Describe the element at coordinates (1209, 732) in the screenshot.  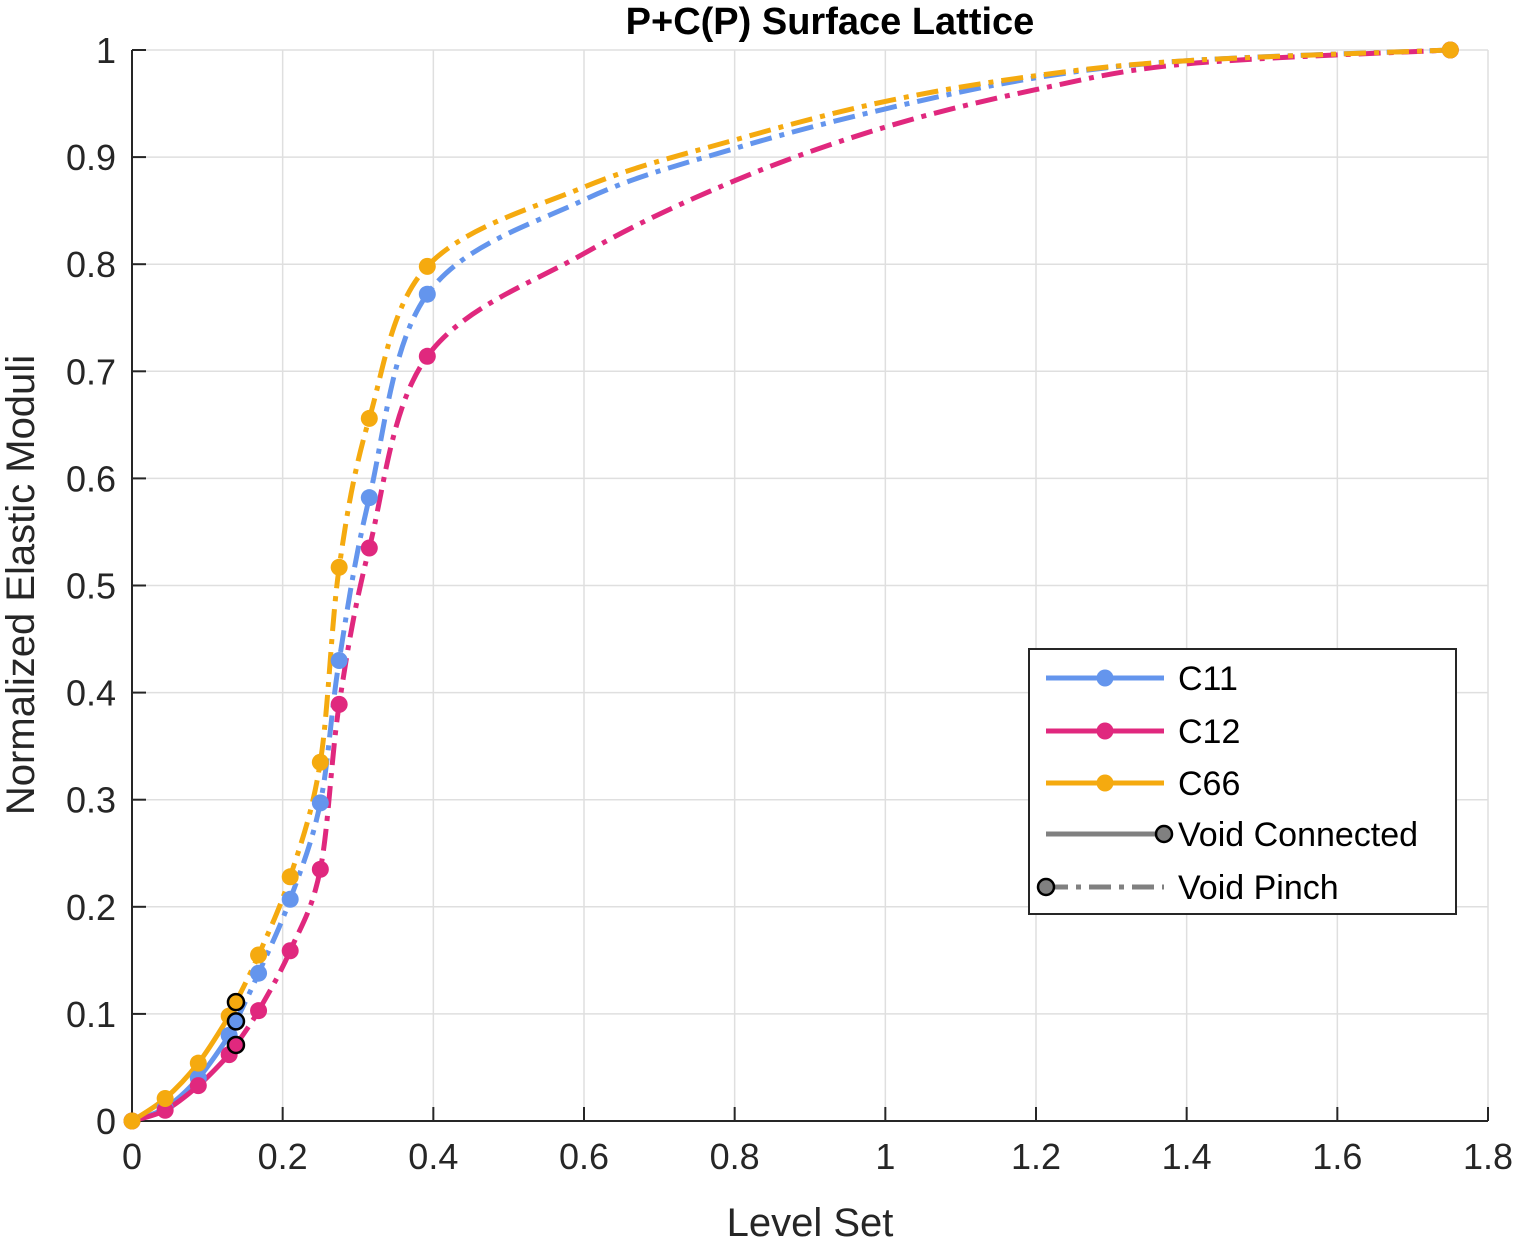
I see `legend-label-c12: C12` at that location.